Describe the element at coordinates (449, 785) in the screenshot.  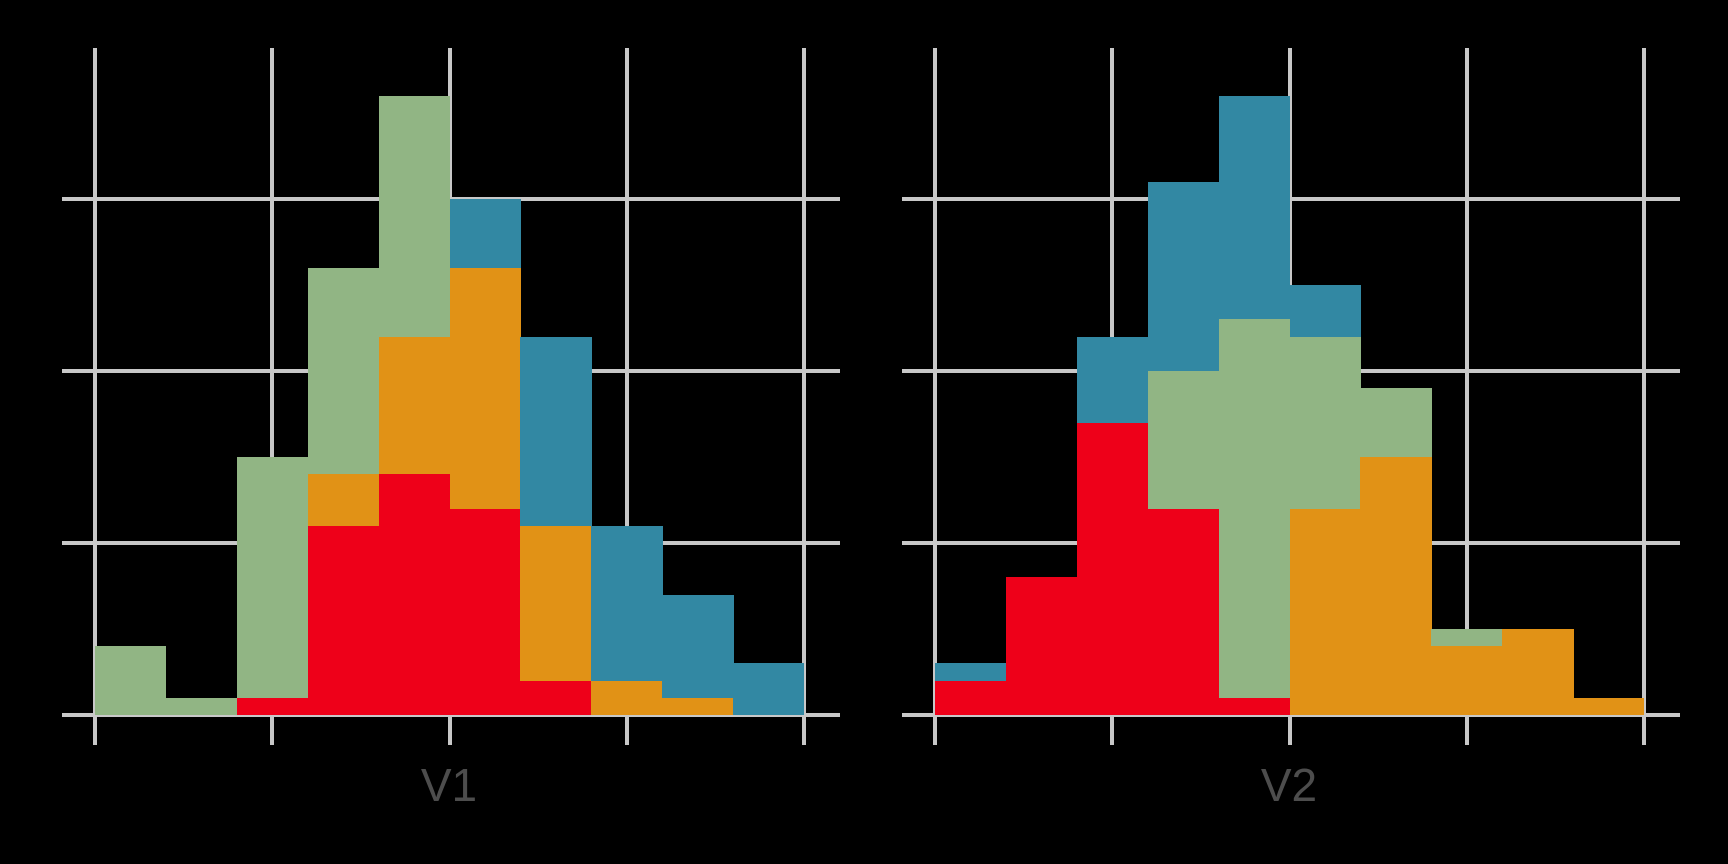
I see `x-axis-label-v1: V1` at that location.